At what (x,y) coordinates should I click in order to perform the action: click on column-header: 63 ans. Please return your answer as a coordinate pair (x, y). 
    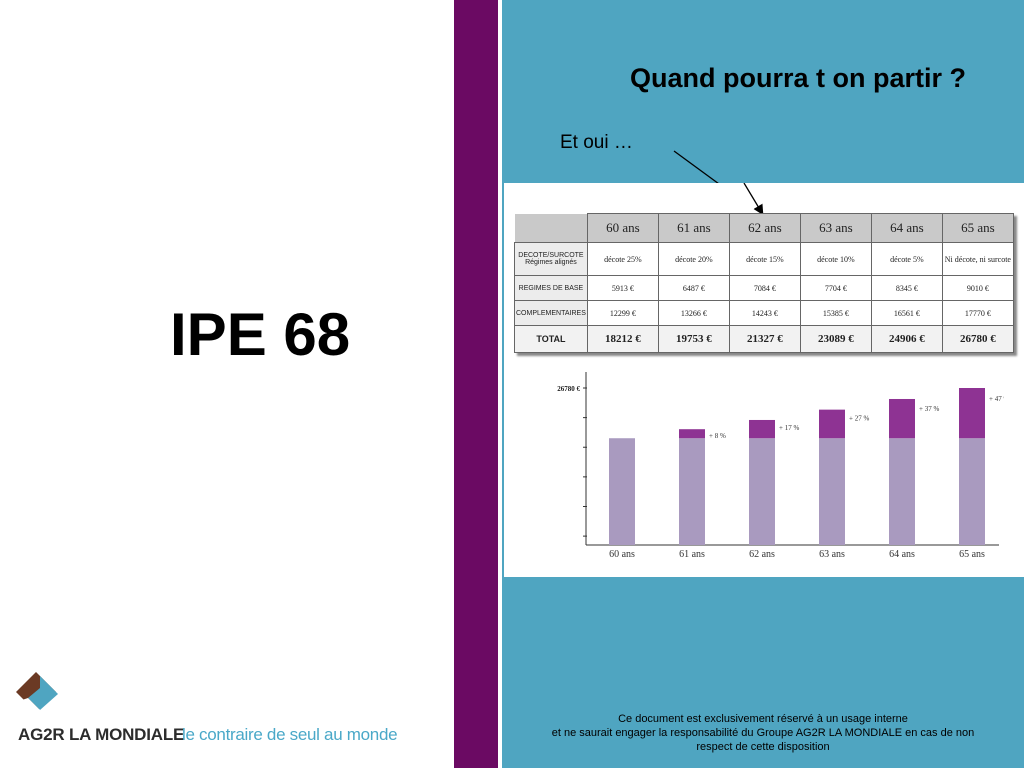
    Looking at the image, I should click on (835, 228).